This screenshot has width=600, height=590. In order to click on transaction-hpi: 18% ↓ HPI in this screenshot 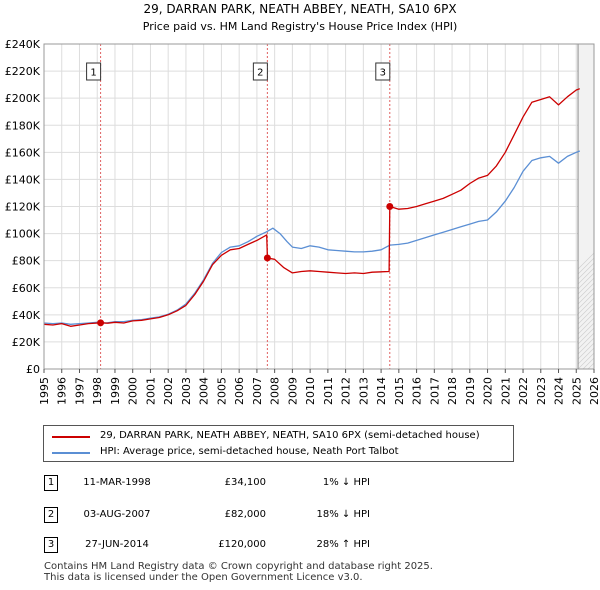, I will do `click(343, 514)`.